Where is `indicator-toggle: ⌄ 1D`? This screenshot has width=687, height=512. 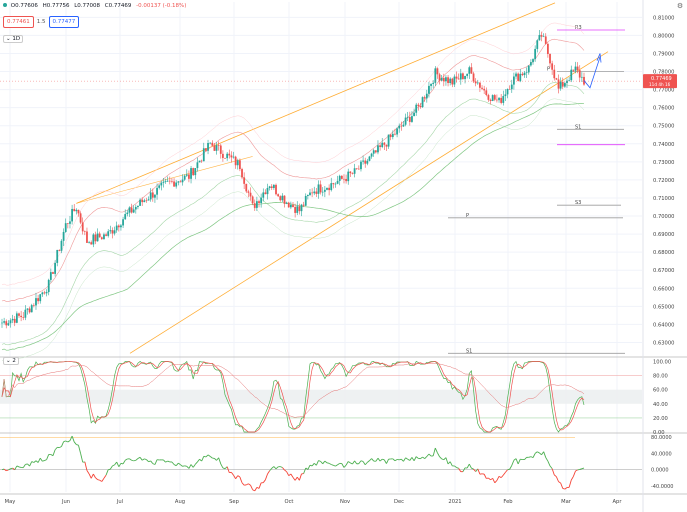 indicator-toggle: ⌄ 1D is located at coordinates (13, 39).